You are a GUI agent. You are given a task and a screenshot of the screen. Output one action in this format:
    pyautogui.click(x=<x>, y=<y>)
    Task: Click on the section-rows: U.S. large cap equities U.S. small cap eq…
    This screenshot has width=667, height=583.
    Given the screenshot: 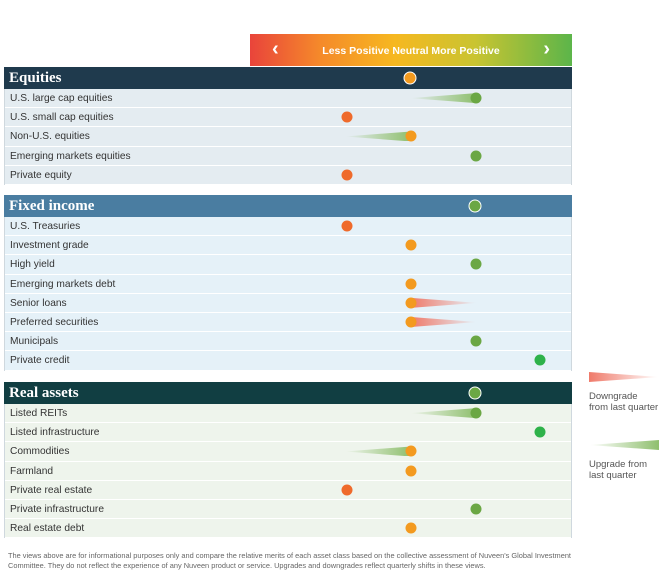 What is the action you would take?
    pyautogui.click(x=288, y=137)
    